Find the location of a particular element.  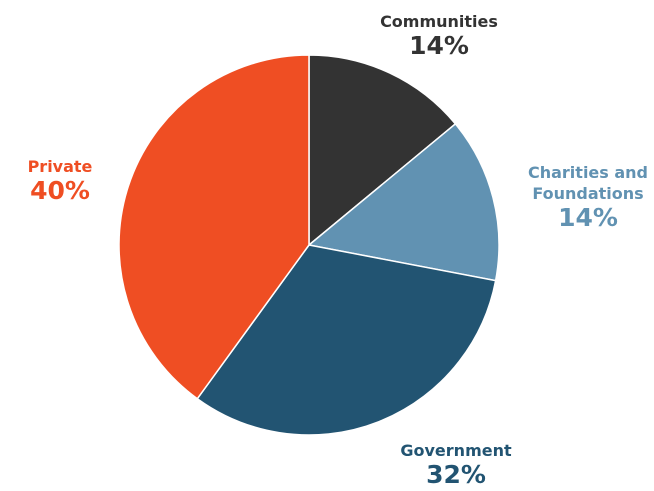

slice-label: Government is located at coordinates (456, 450).